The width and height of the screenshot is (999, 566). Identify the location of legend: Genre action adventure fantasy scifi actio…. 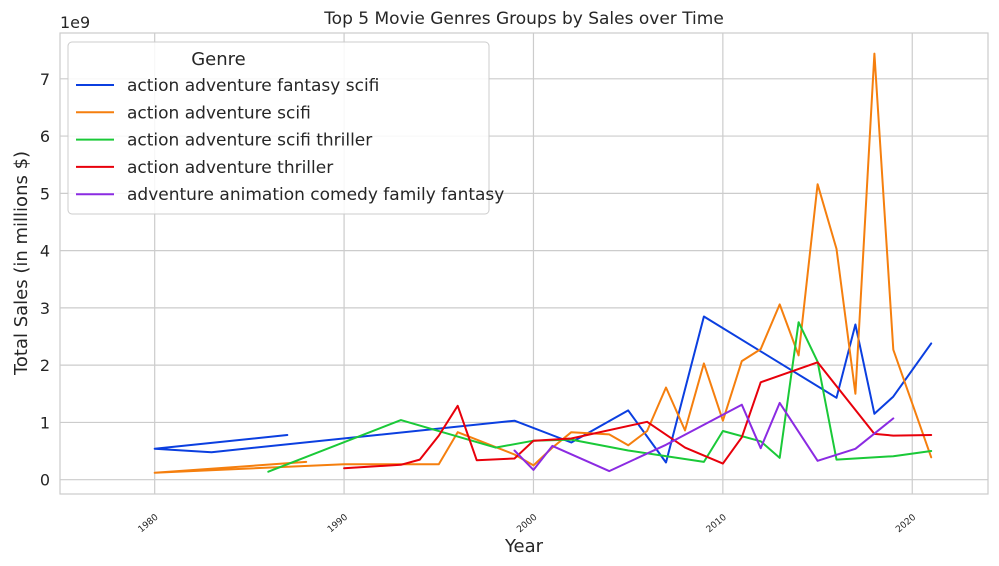
(285, 128).